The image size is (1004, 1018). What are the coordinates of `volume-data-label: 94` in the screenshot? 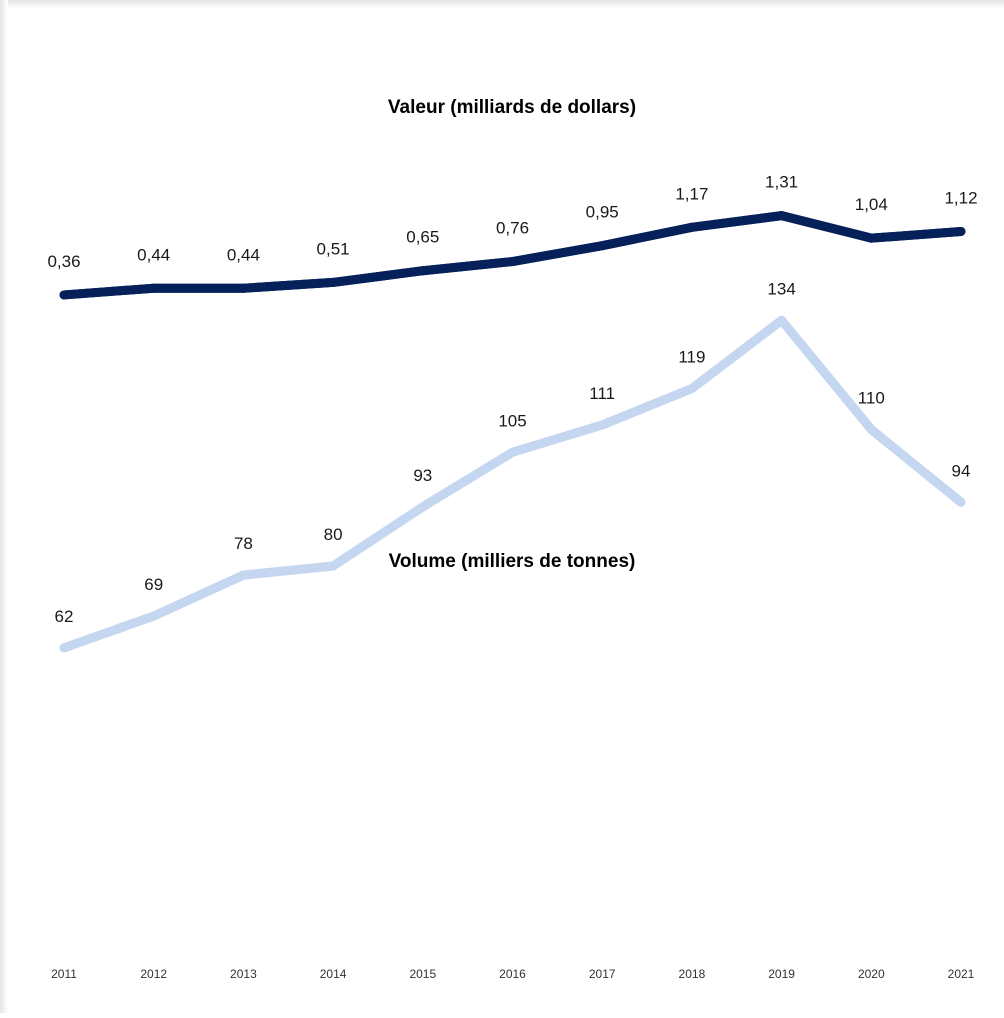 It's located at (961, 470).